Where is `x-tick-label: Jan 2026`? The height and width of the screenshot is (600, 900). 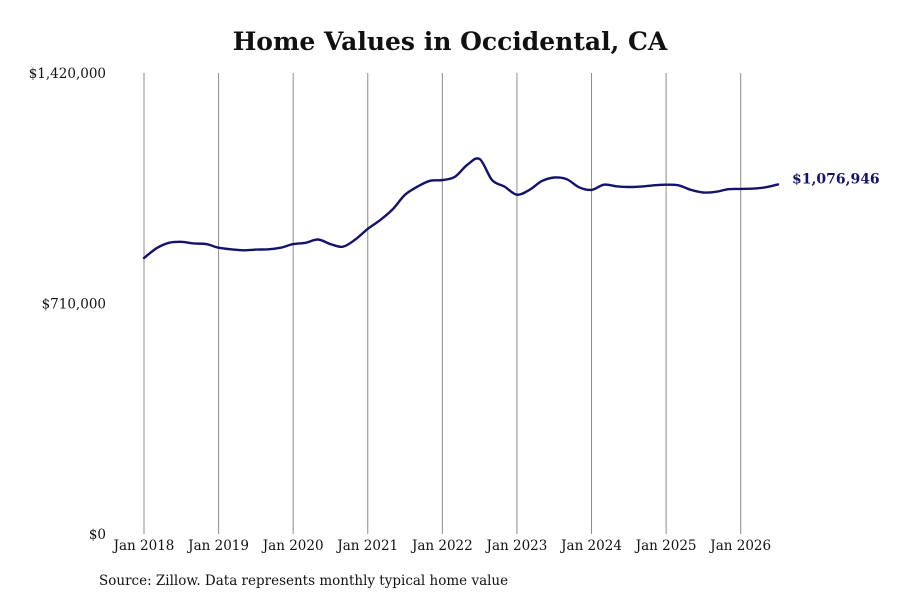
x-tick-label: Jan 2026 is located at coordinates (739, 546).